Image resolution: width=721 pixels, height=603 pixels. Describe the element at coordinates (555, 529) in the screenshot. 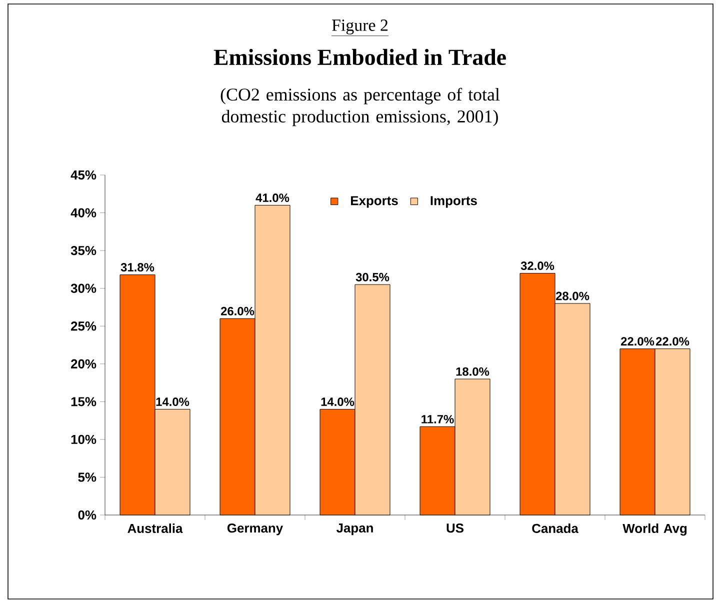

I see `x-tick-label: Canada` at that location.